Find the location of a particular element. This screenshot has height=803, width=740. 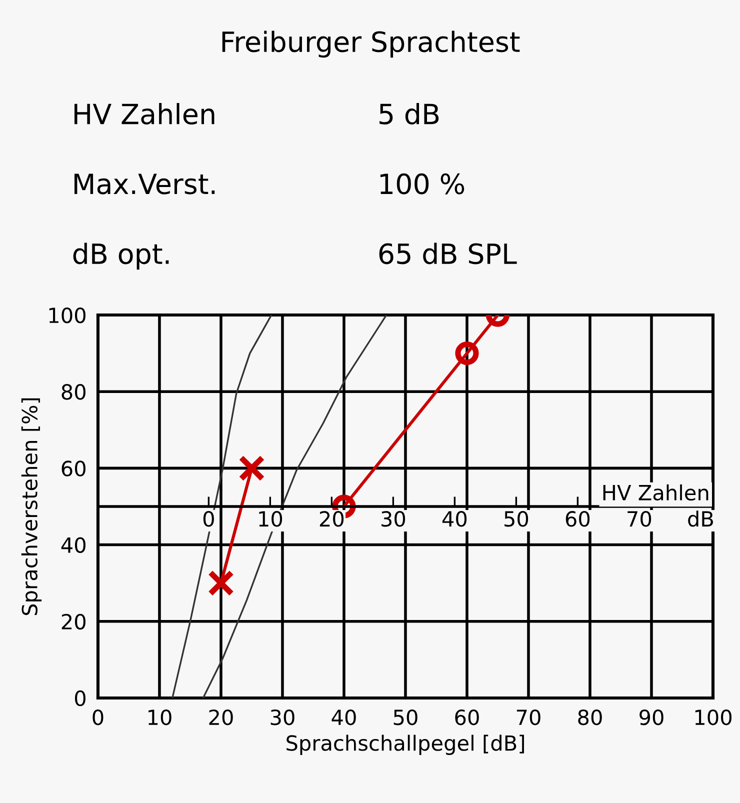

x-tick-label: 100 is located at coordinates (713, 717).